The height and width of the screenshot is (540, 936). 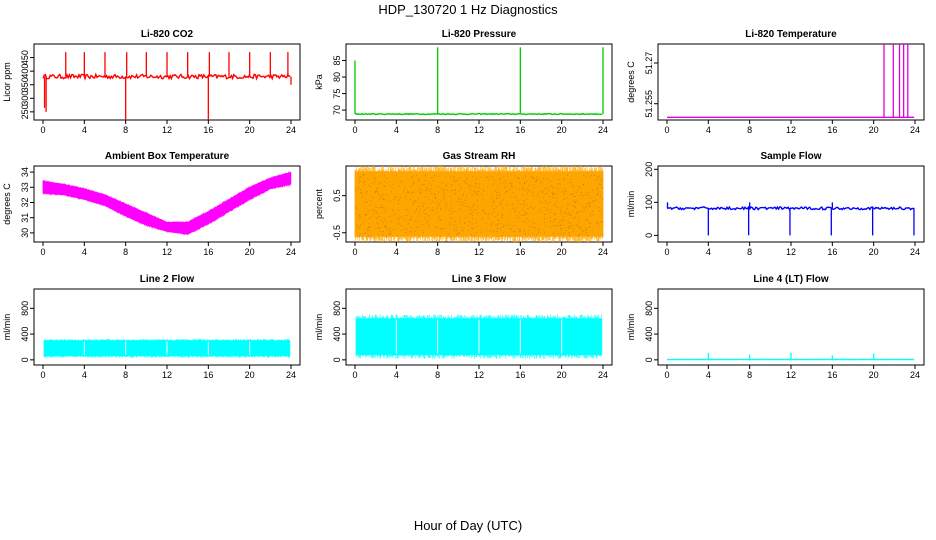 I want to click on x-tick-label: 20, so click(x=562, y=130).